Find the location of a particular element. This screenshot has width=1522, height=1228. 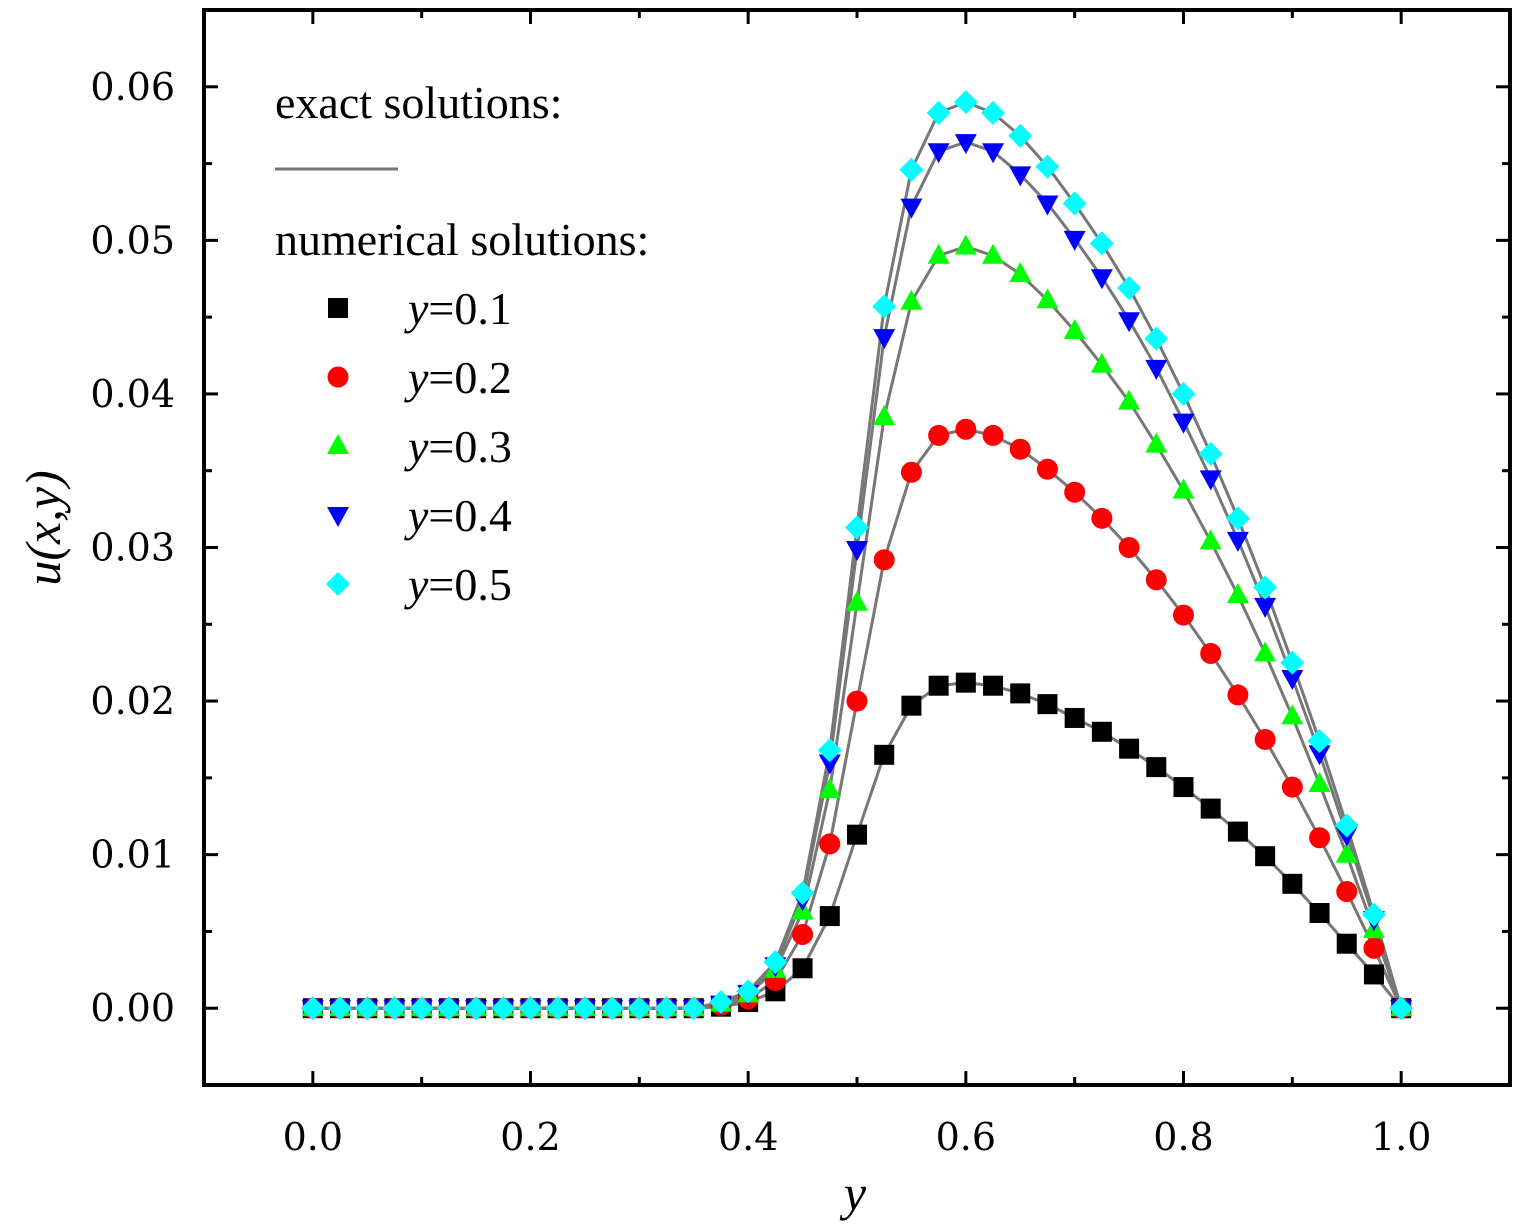

legend-marker-y=0.2 is located at coordinates (338, 377).